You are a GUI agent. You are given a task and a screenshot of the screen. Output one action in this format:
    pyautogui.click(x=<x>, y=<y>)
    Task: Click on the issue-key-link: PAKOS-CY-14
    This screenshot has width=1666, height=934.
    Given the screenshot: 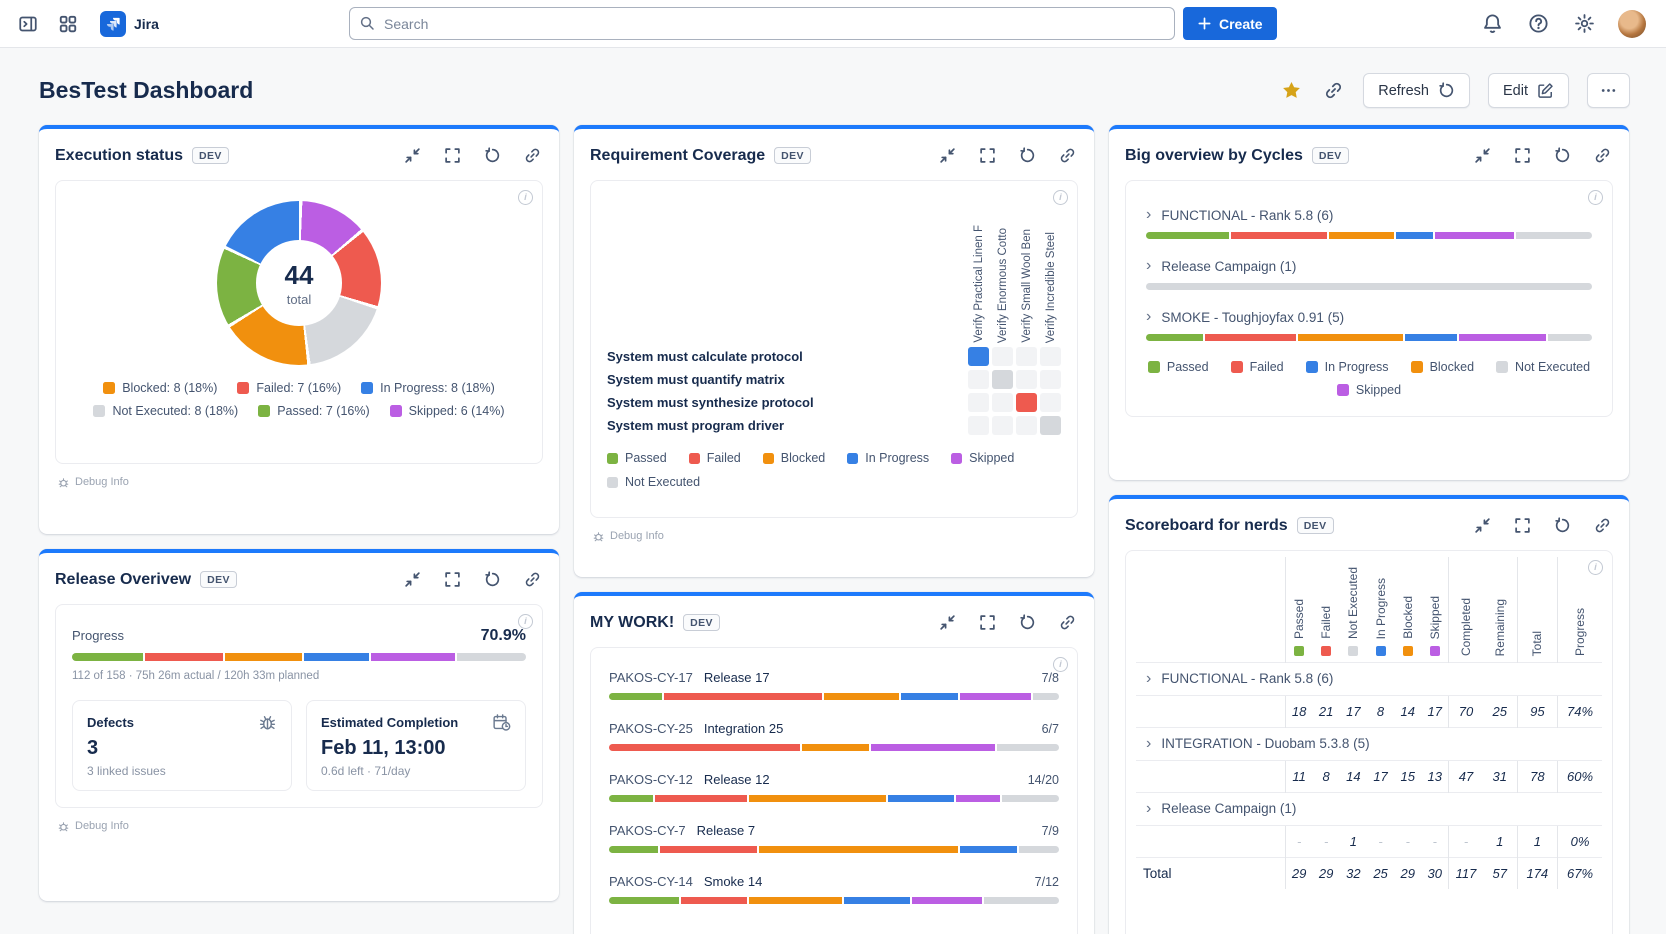 What is the action you would take?
    pyautogui.click(x=651, y=881)
    